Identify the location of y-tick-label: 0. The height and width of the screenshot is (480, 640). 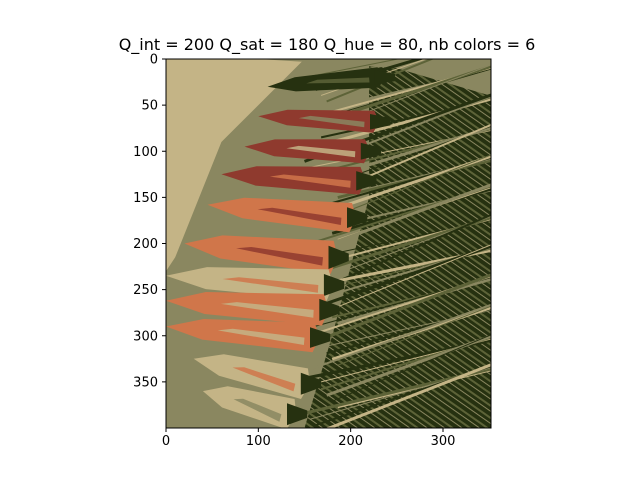
(154, 60).